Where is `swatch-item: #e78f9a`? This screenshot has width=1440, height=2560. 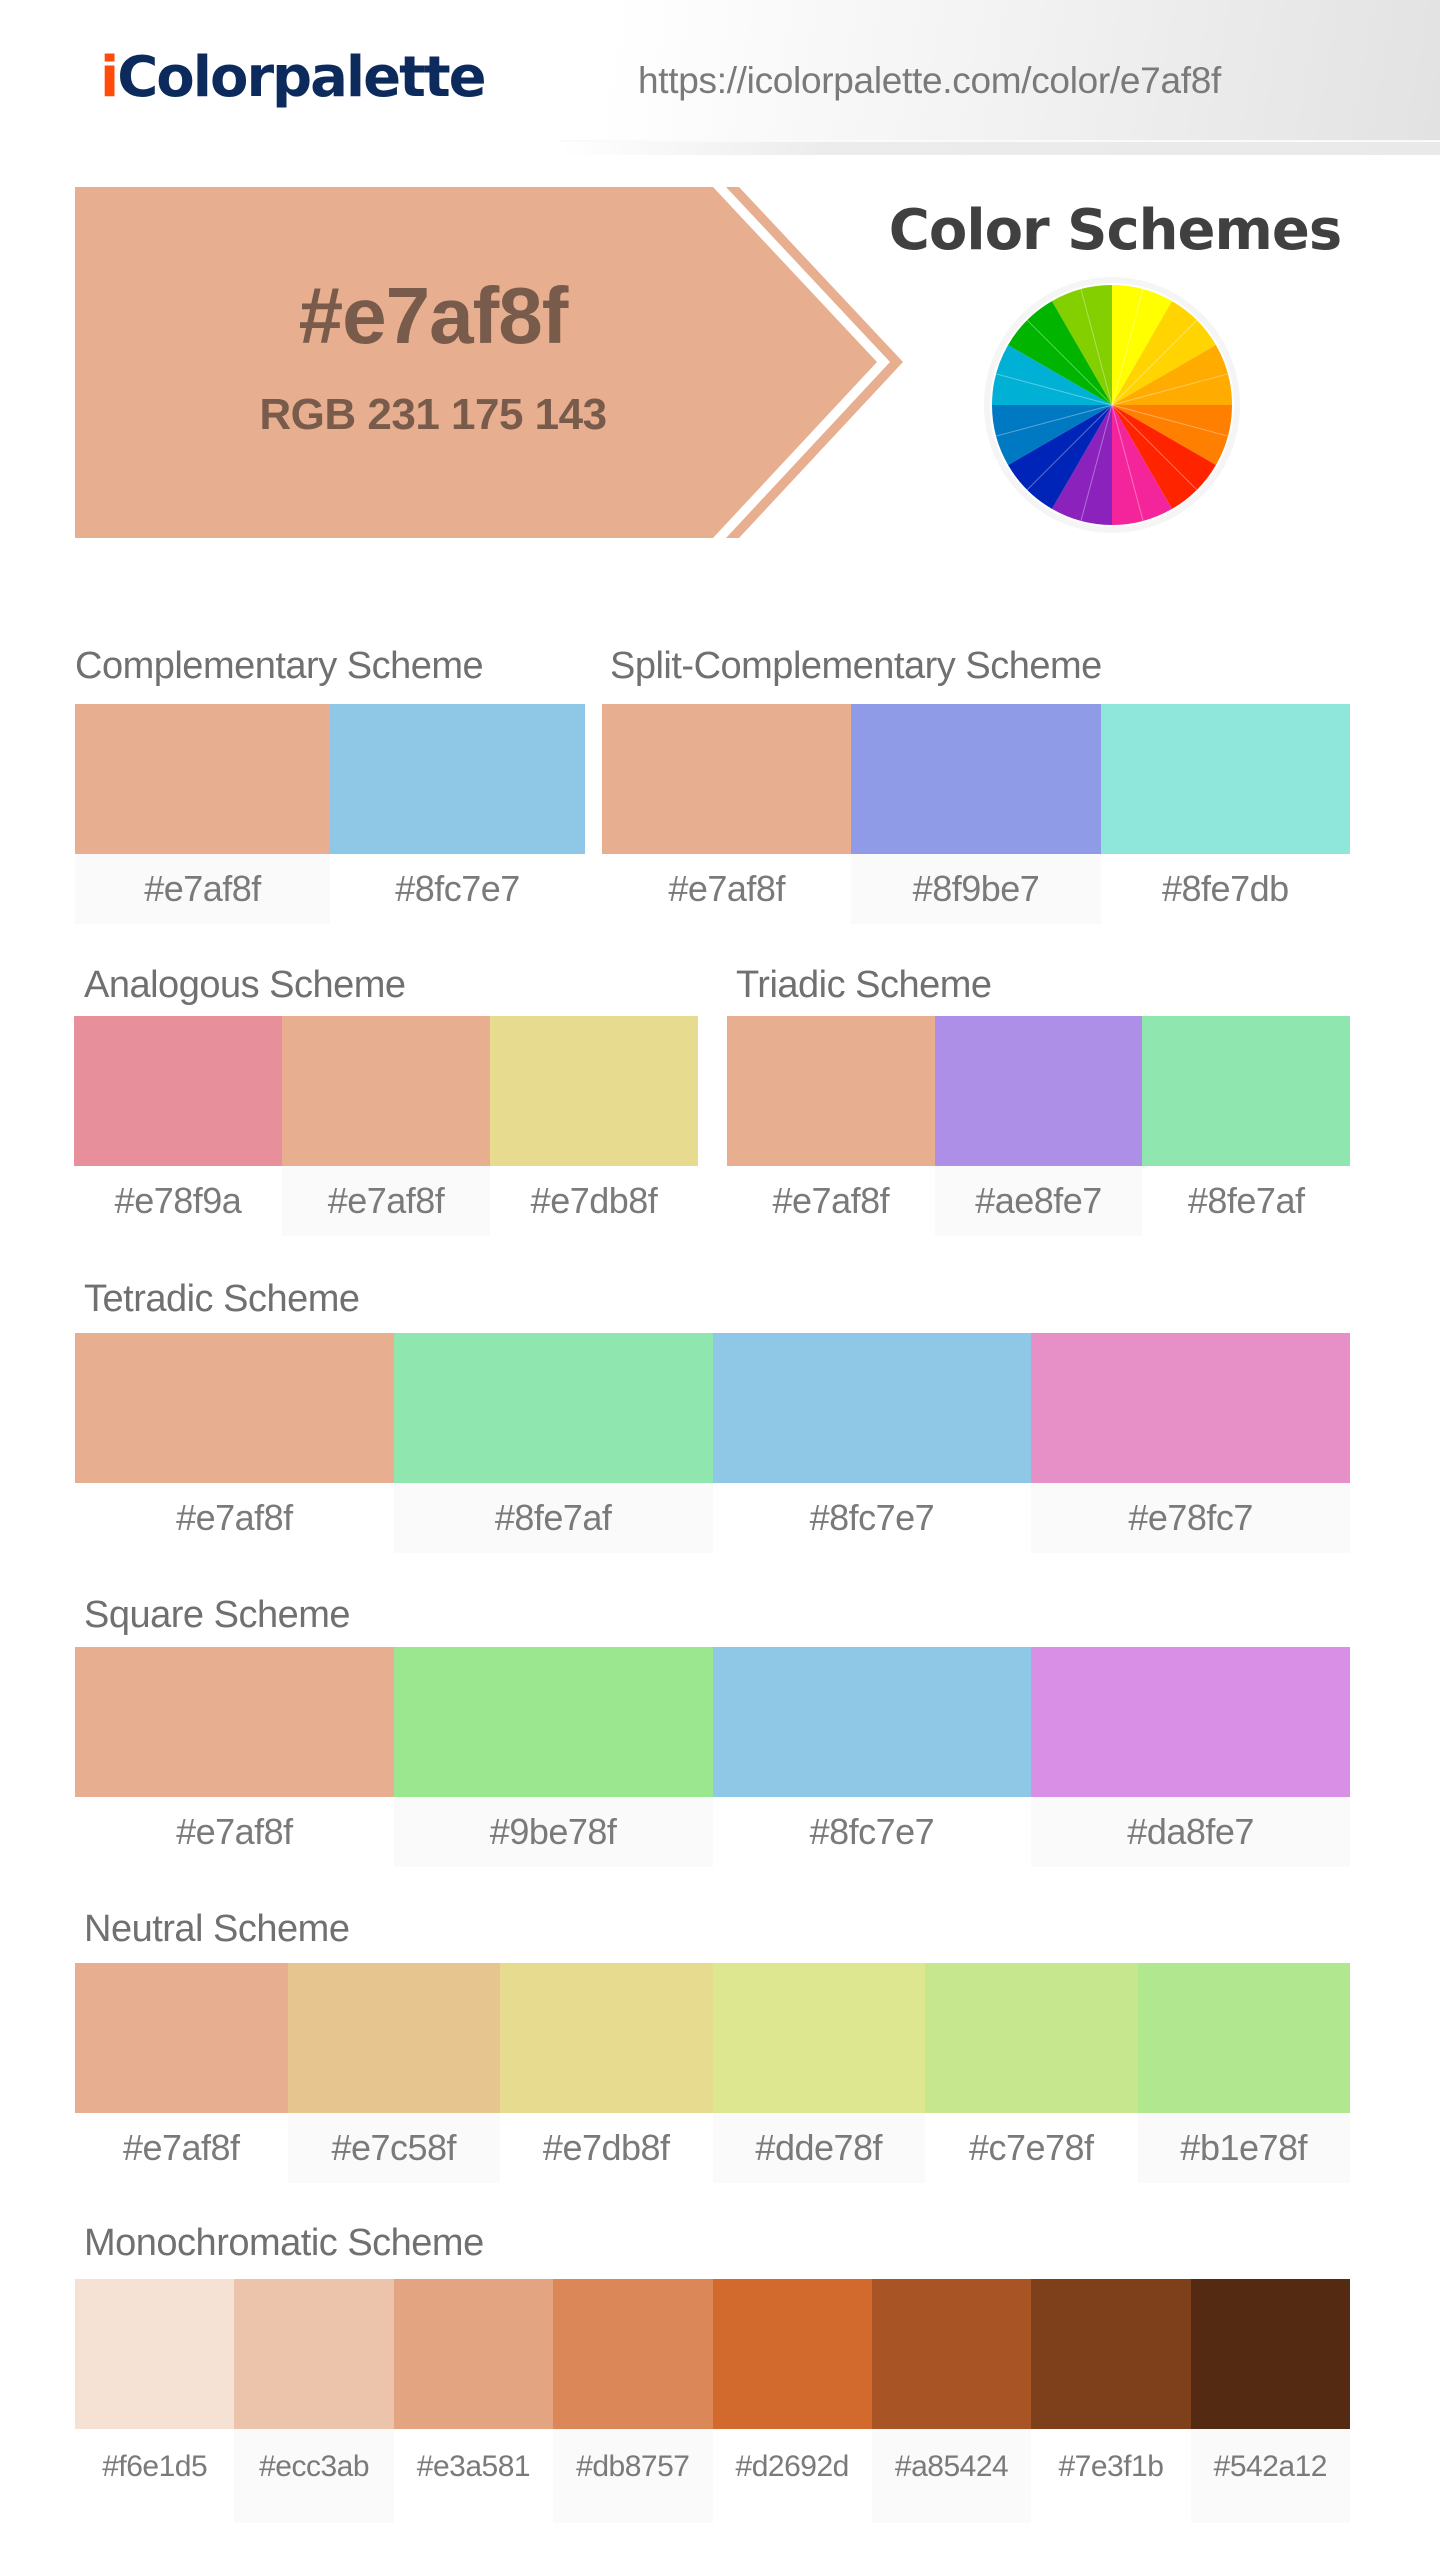 swatch-item: #e78f9a is located at coordinates (178, 1126).